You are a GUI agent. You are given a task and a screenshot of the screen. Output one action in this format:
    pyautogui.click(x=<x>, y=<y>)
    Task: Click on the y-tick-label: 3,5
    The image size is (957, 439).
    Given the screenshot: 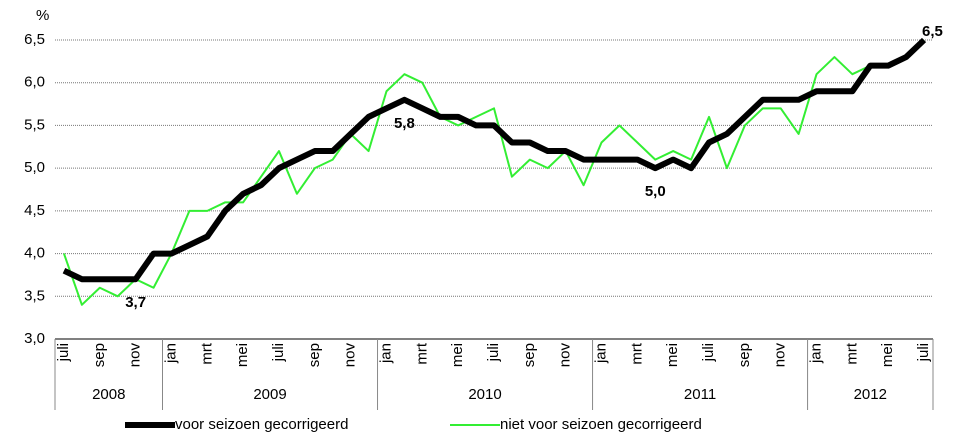 What is the action you would take?
    pyautogui.click(x=34, y=295)
    